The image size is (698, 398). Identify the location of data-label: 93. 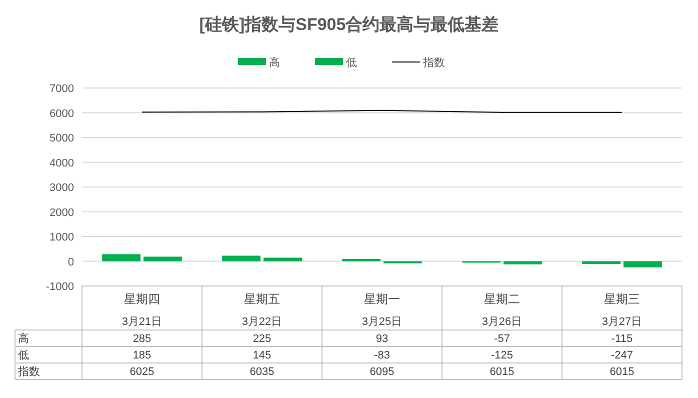
(382, 339).